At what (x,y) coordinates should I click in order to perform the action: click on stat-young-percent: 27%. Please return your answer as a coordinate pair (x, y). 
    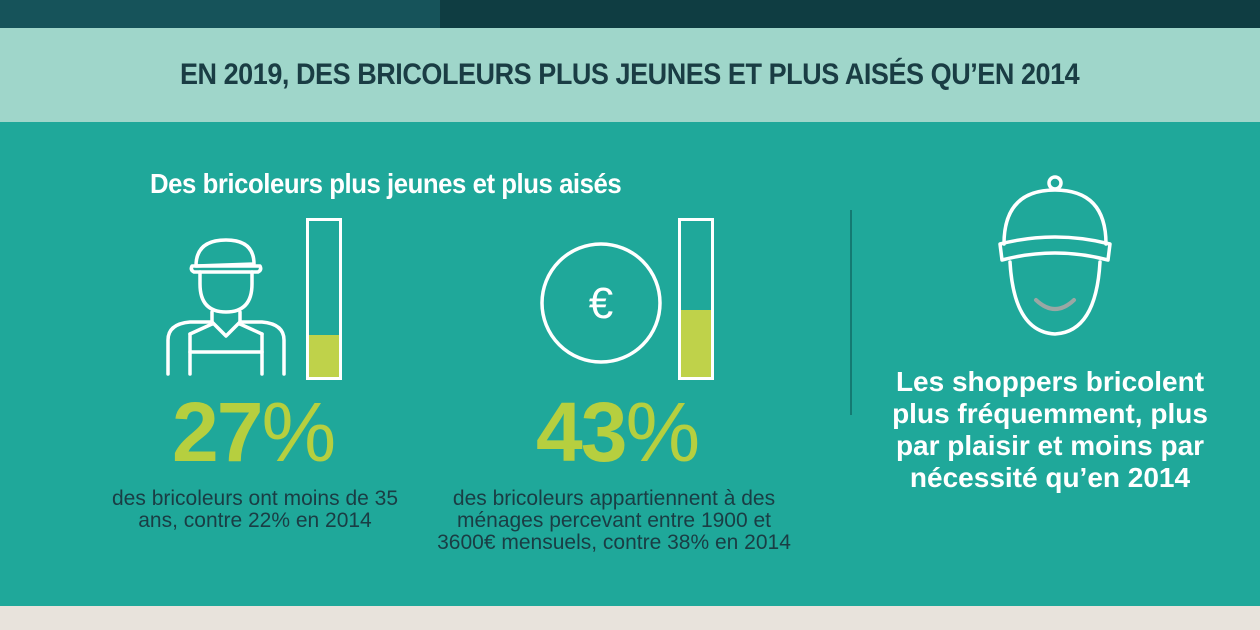
    Looking at the image, I should click on (254, 432).